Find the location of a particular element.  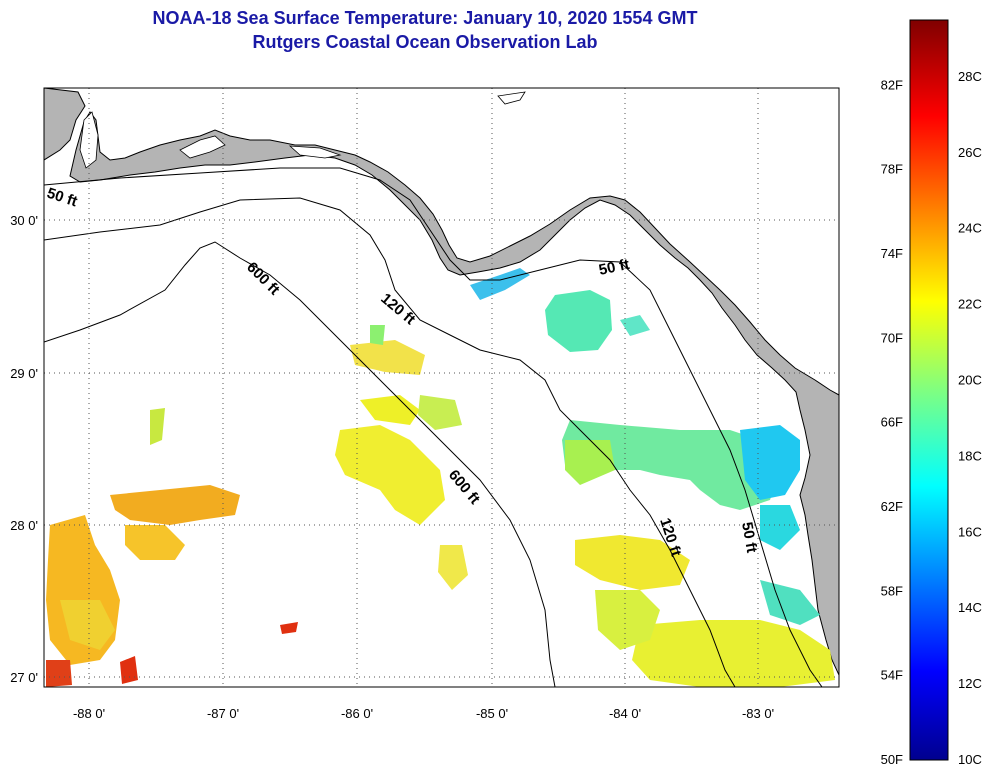

colorbar-fahrenheit-label: 82F is located at coordinates (892, 84).